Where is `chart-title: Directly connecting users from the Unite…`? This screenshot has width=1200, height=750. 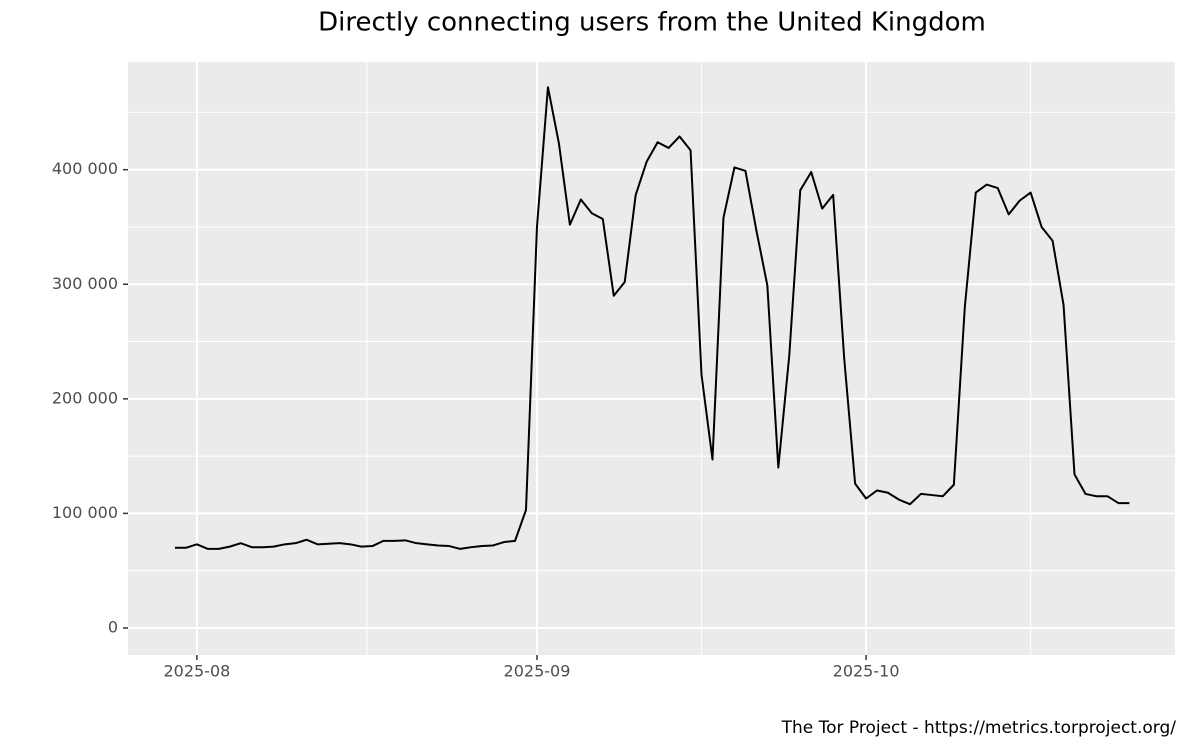 chart-title: Directly connecting users from the Unite… is located at coordinates (652, 23).